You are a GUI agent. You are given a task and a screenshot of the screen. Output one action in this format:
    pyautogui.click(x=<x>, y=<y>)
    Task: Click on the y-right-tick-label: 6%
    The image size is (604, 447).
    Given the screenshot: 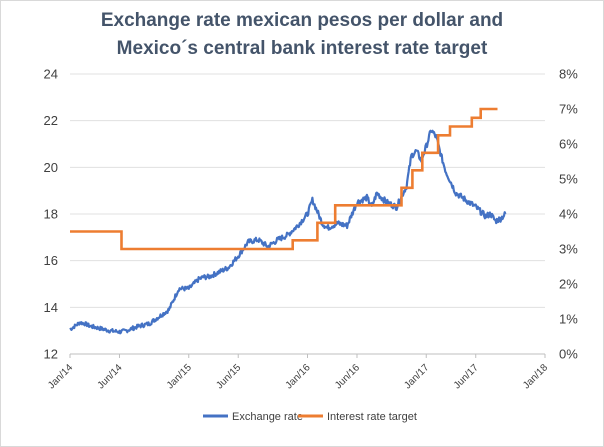 What is the action you would take?
    pyautogui.click(x=568, y=144)
    